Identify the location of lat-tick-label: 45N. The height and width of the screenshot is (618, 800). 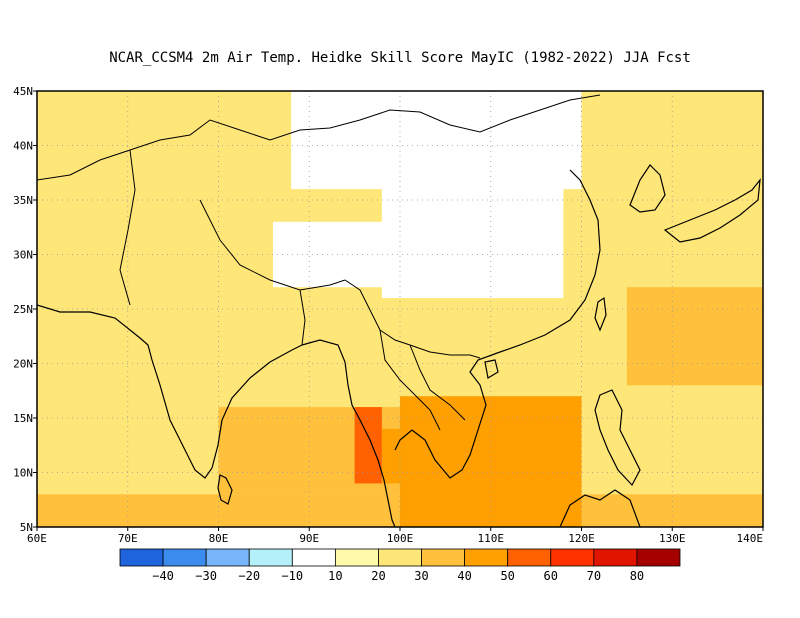
(23, 91).